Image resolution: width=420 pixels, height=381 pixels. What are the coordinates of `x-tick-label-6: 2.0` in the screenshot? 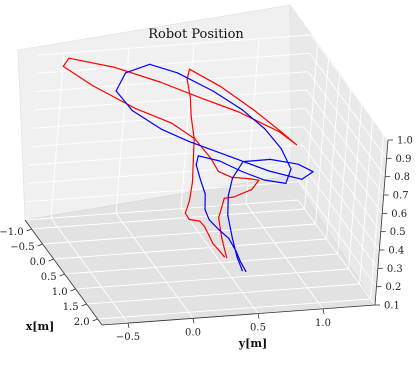 It's located at (82, 322).